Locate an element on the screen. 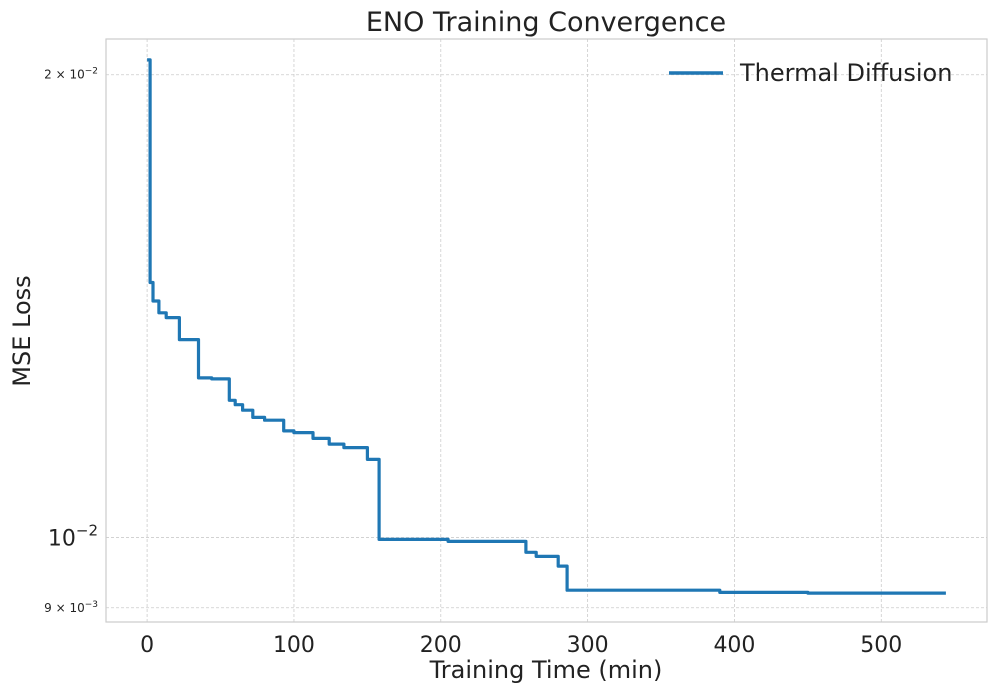 This screenshot has width=997, height=694. x-tick-label: 0 is located at coordinates (147, 645).